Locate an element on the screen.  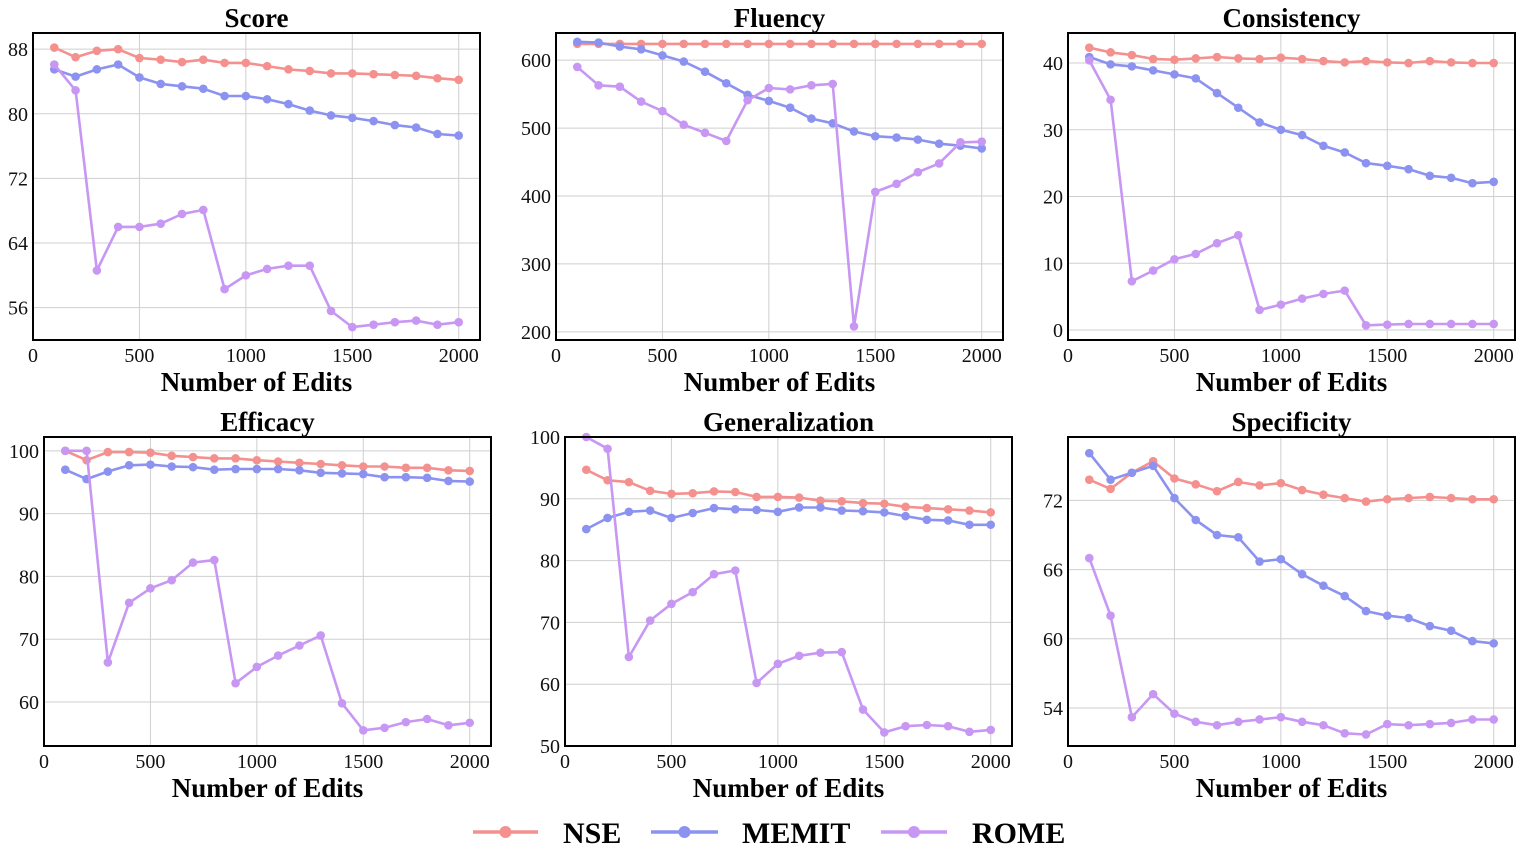
y-tick-label: 70 is located at coordinates (29, 640).